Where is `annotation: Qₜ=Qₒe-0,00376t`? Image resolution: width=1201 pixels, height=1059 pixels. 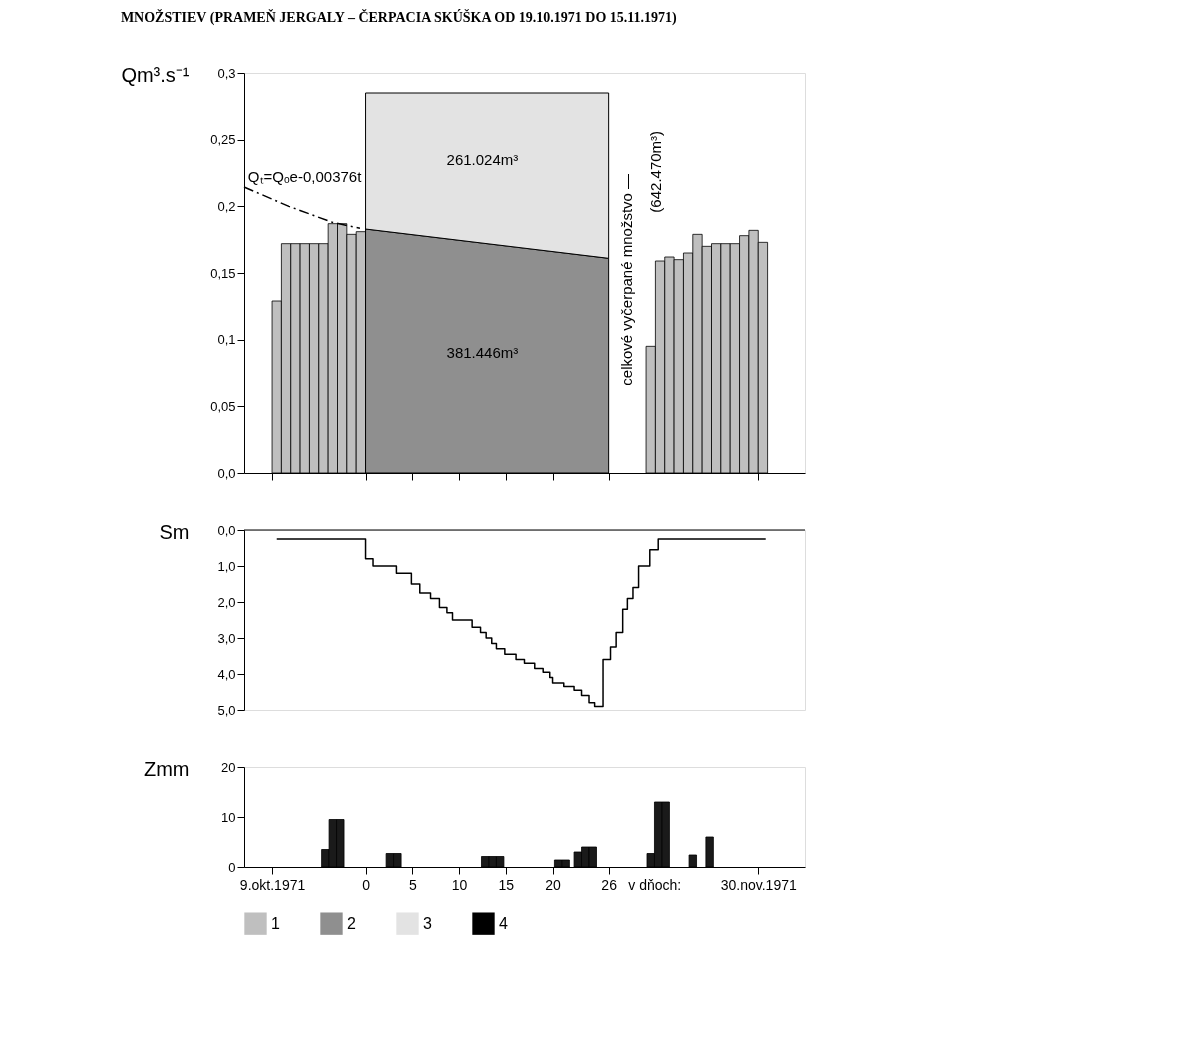
annotation: Qₜ=Qₒe-0,00376t is located at coordinates (305, 176).